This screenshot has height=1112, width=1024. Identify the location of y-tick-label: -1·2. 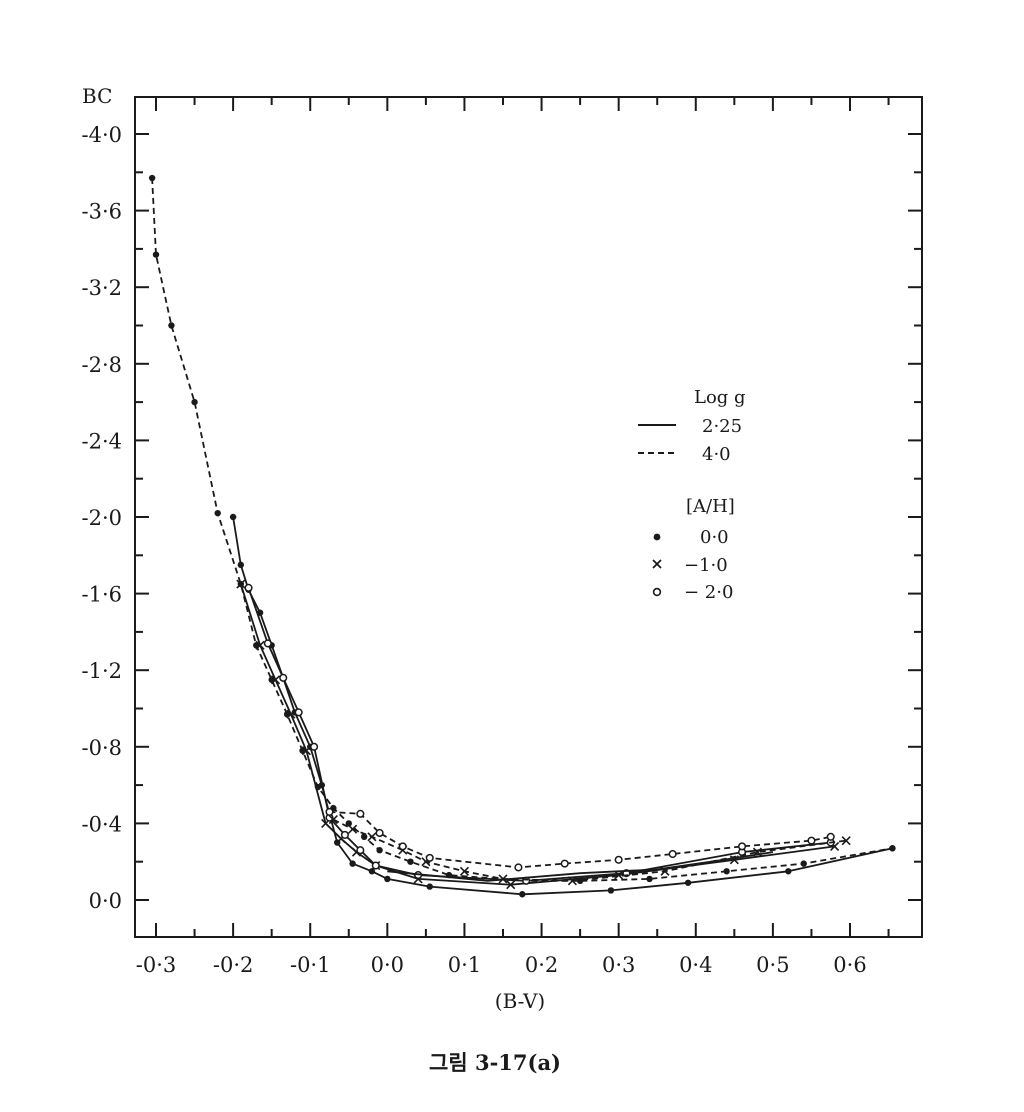
(102, 671).